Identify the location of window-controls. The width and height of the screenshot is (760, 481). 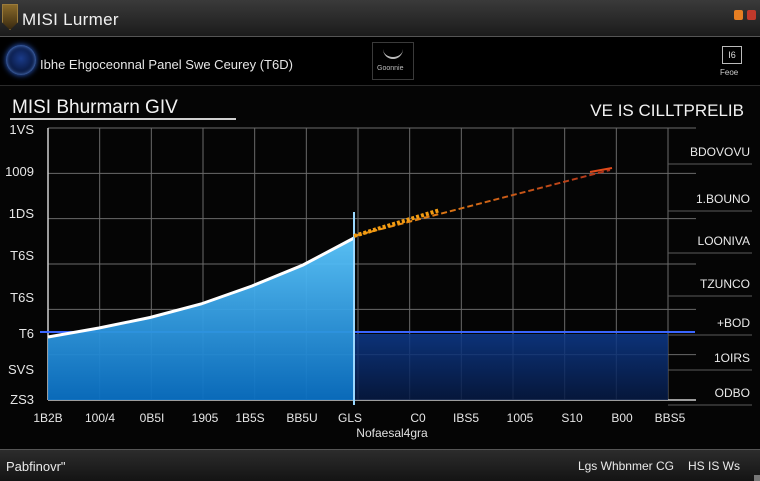
(745, 15).